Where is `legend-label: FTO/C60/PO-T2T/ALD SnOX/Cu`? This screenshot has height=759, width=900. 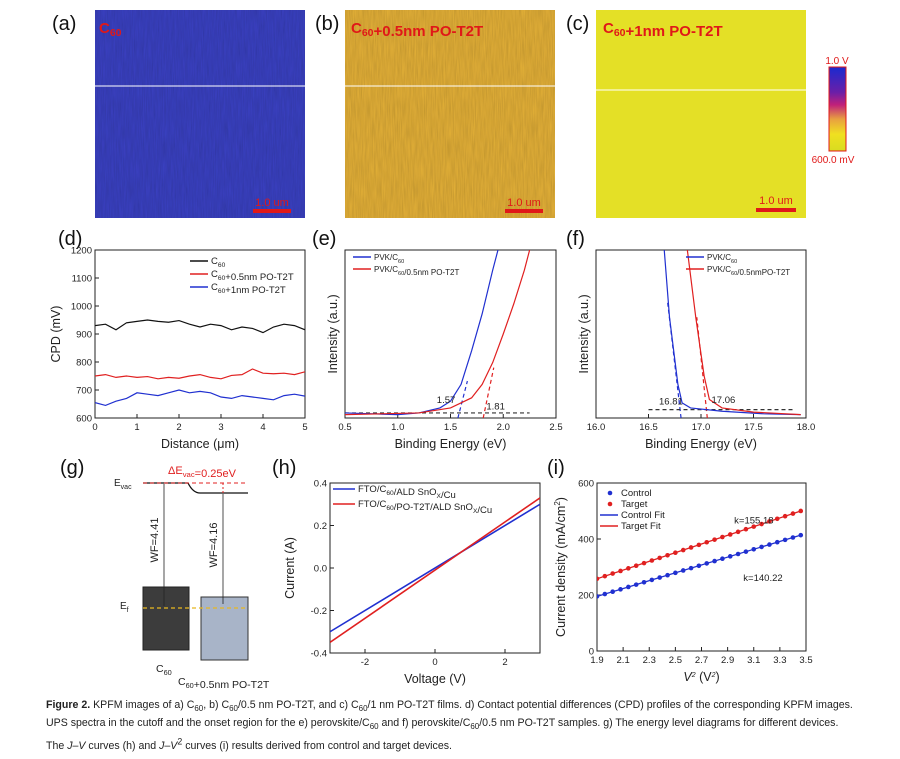 legend-label: FTO/C60/PO-T2T/ALD SnOX/Cu is located at coordinates (425, 507).